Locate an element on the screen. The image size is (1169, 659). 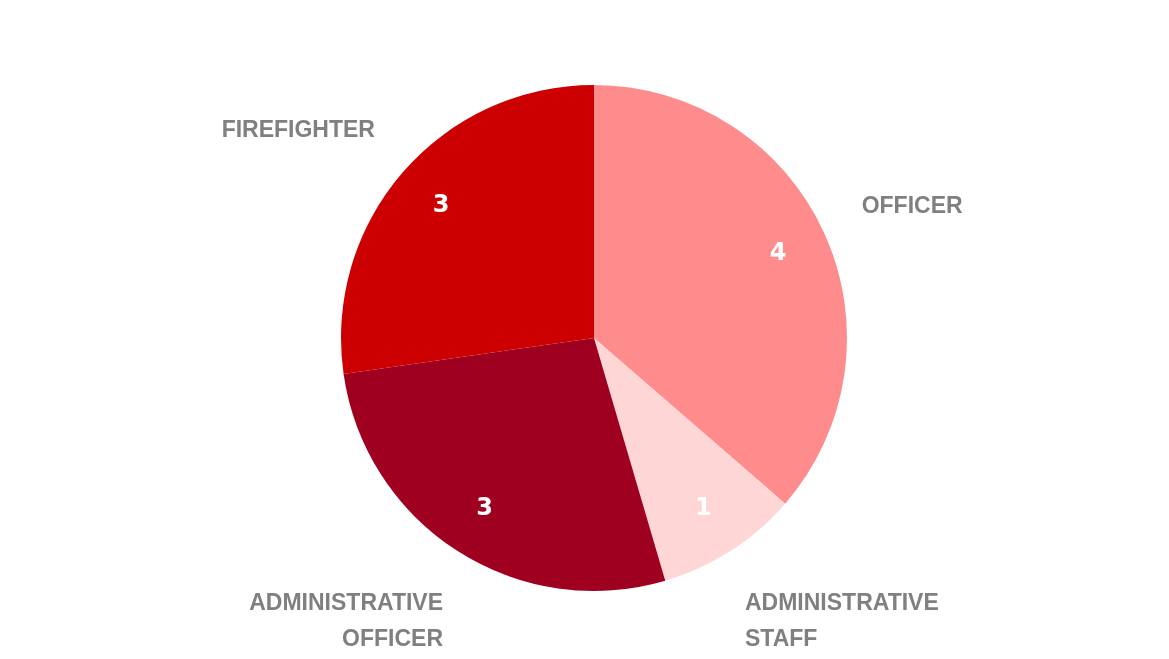
data-label: 4 is located at coordinates (778, 252).